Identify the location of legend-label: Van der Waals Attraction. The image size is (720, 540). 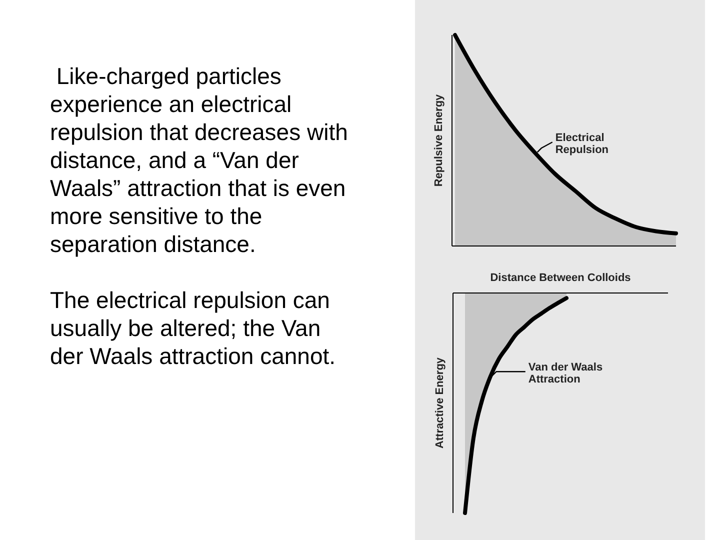
(565, 374).